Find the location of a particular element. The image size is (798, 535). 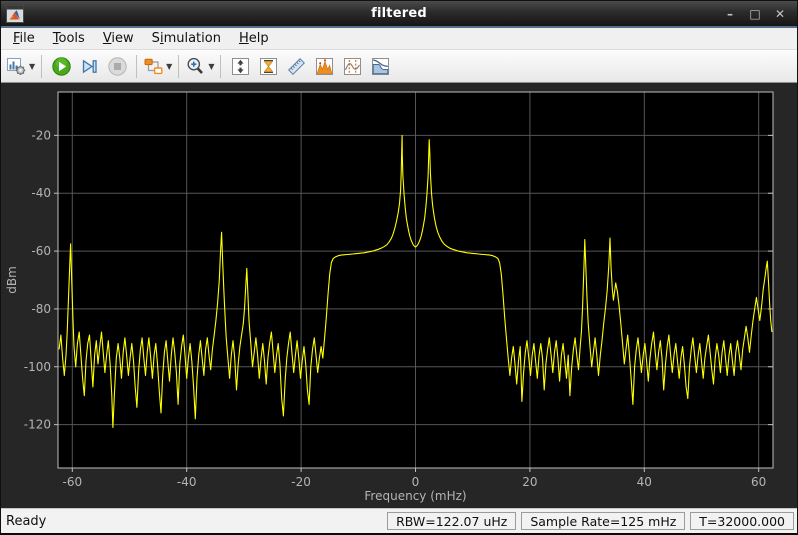

x-tick-label: 40 is located at coordinates (644, 482).